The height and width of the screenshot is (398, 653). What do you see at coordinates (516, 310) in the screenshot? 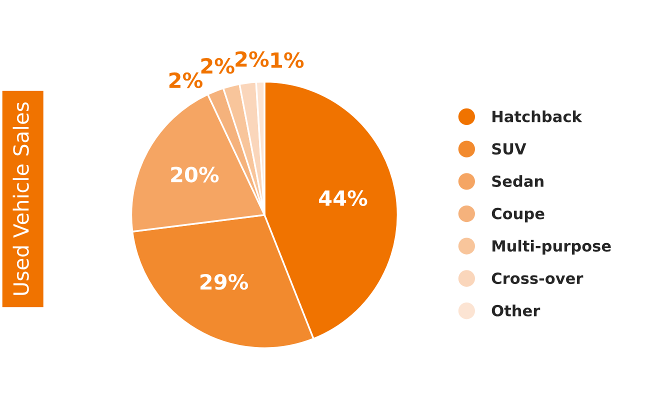
I see `legend-label: Other` at bounding box center [516, 310].